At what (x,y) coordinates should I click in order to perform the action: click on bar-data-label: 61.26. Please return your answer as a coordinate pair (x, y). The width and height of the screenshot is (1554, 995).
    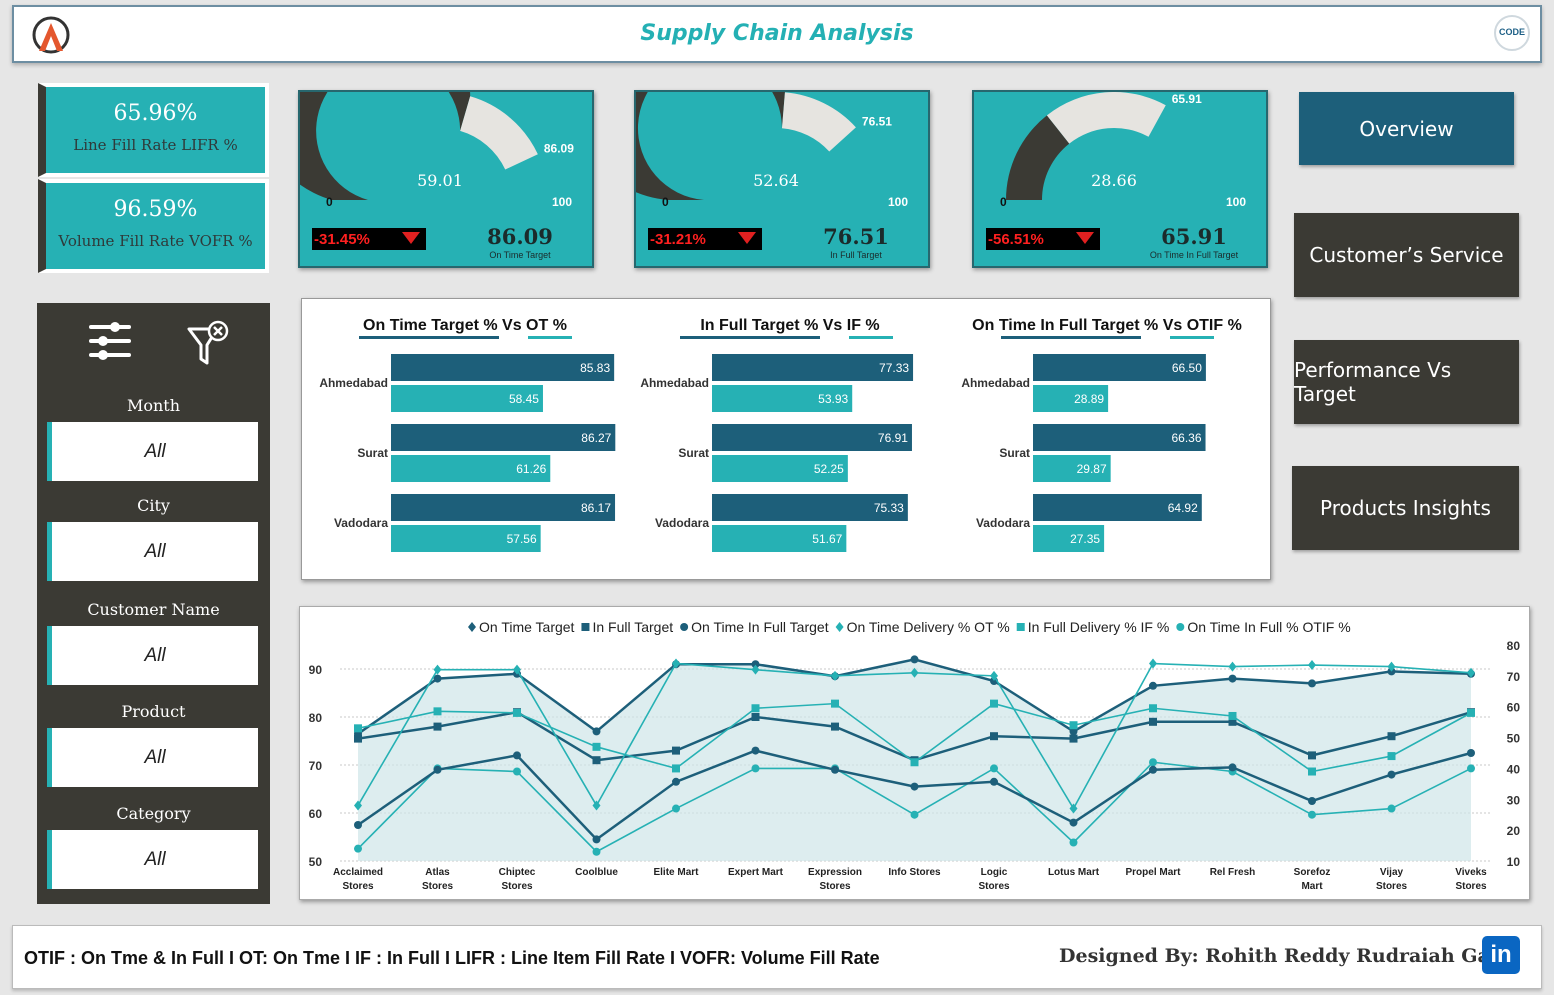
    Looking at the image, I should click on (531, 469).